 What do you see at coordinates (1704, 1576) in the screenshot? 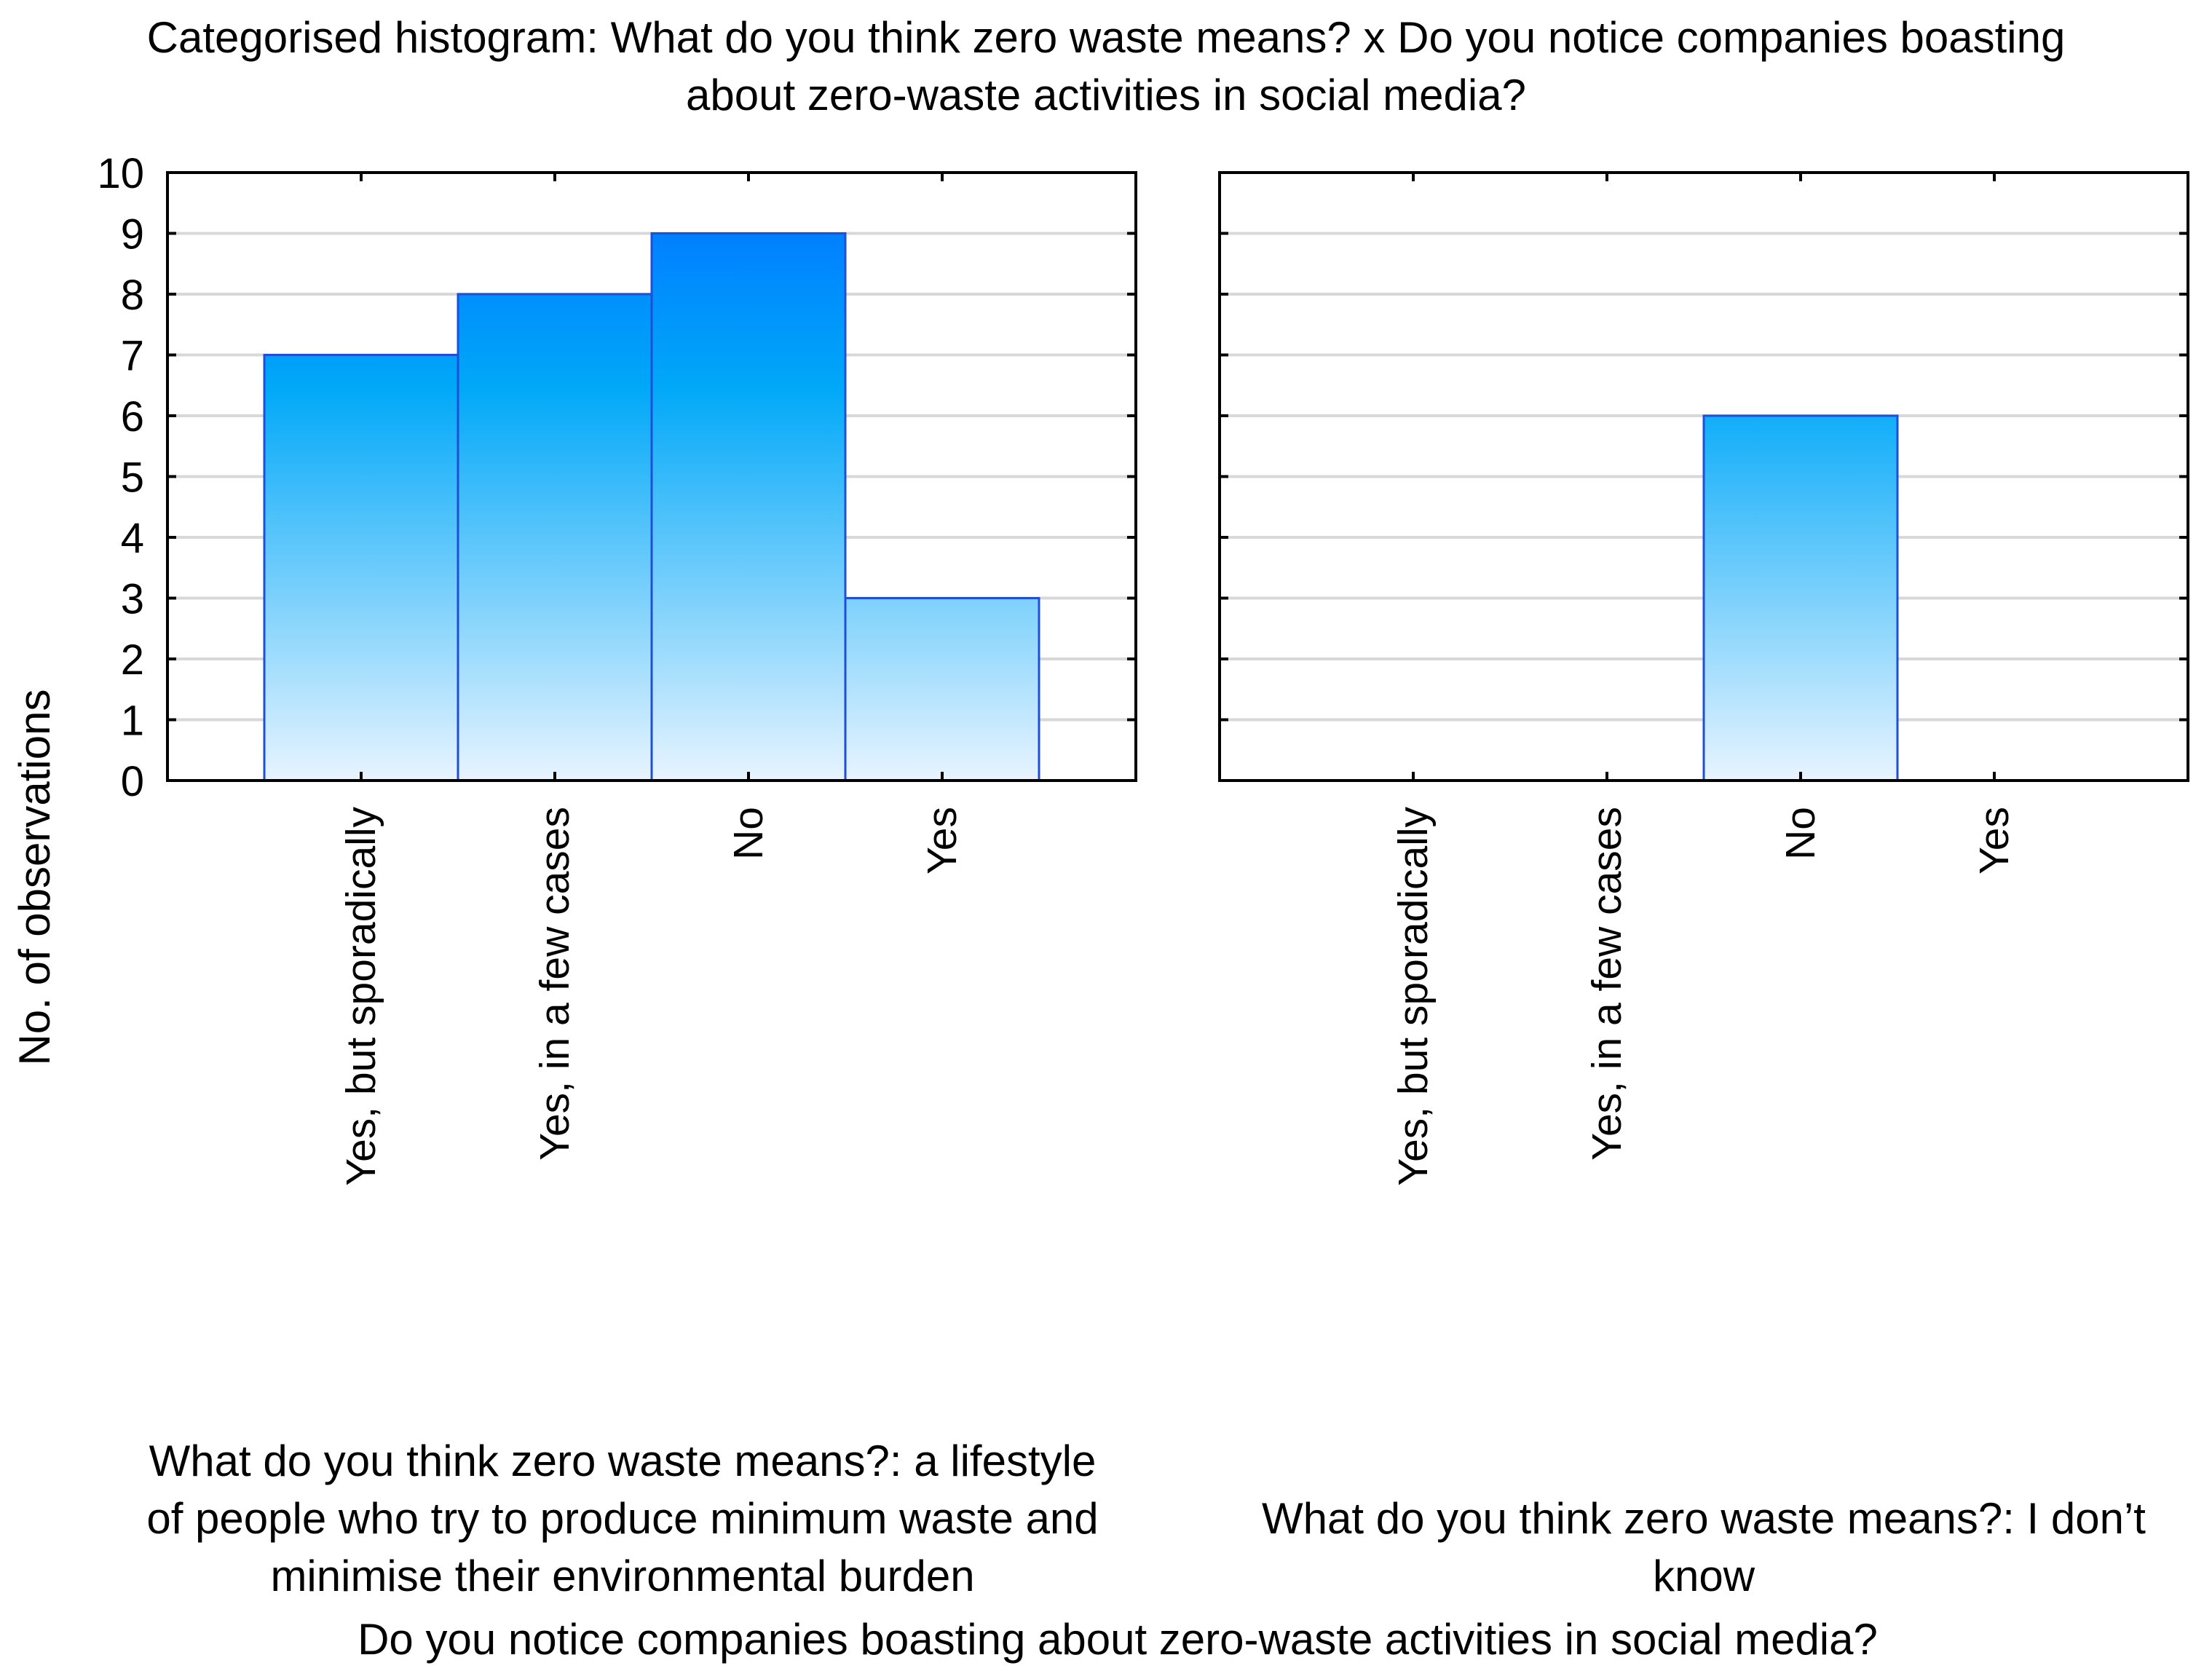
I see `panel-caption-line: know` at bounding box center [1704, 1576].